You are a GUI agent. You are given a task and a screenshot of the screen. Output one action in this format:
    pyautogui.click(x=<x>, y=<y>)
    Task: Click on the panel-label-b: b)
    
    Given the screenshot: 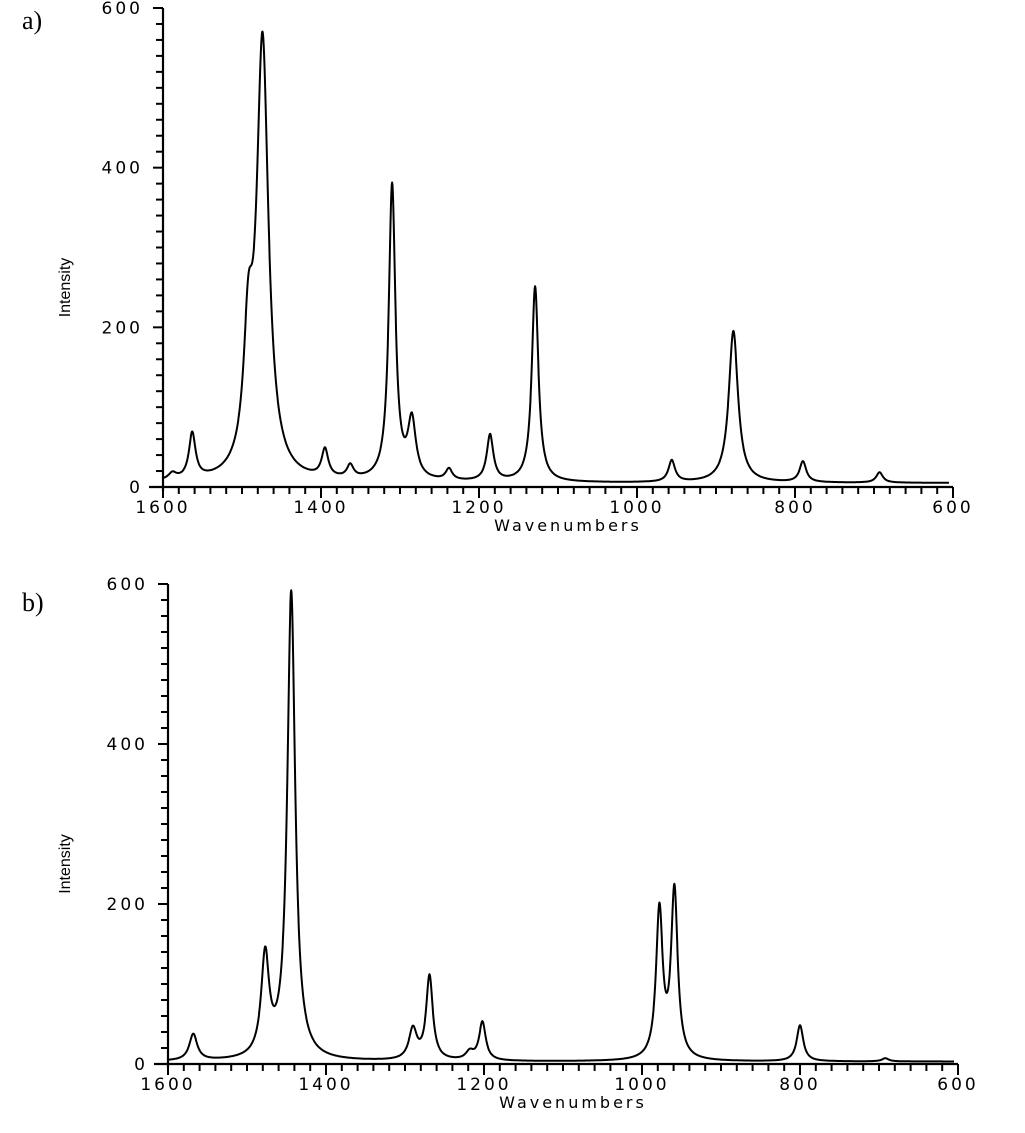 What is the action you would take?
    pyautogui.click(x=33, y=602)
    